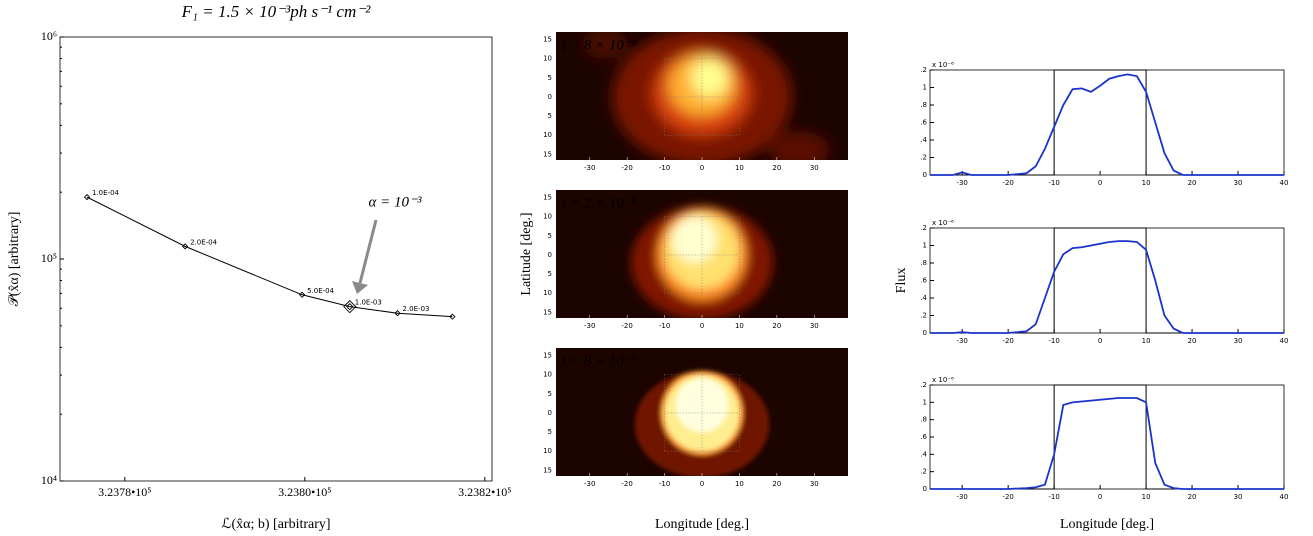 This screenshot has height=536, width=1313. What do you see at coordinates (49, 258) in the screenshot?
I see `y-tick-label: 10⁵` at bounding box center [49, 258].